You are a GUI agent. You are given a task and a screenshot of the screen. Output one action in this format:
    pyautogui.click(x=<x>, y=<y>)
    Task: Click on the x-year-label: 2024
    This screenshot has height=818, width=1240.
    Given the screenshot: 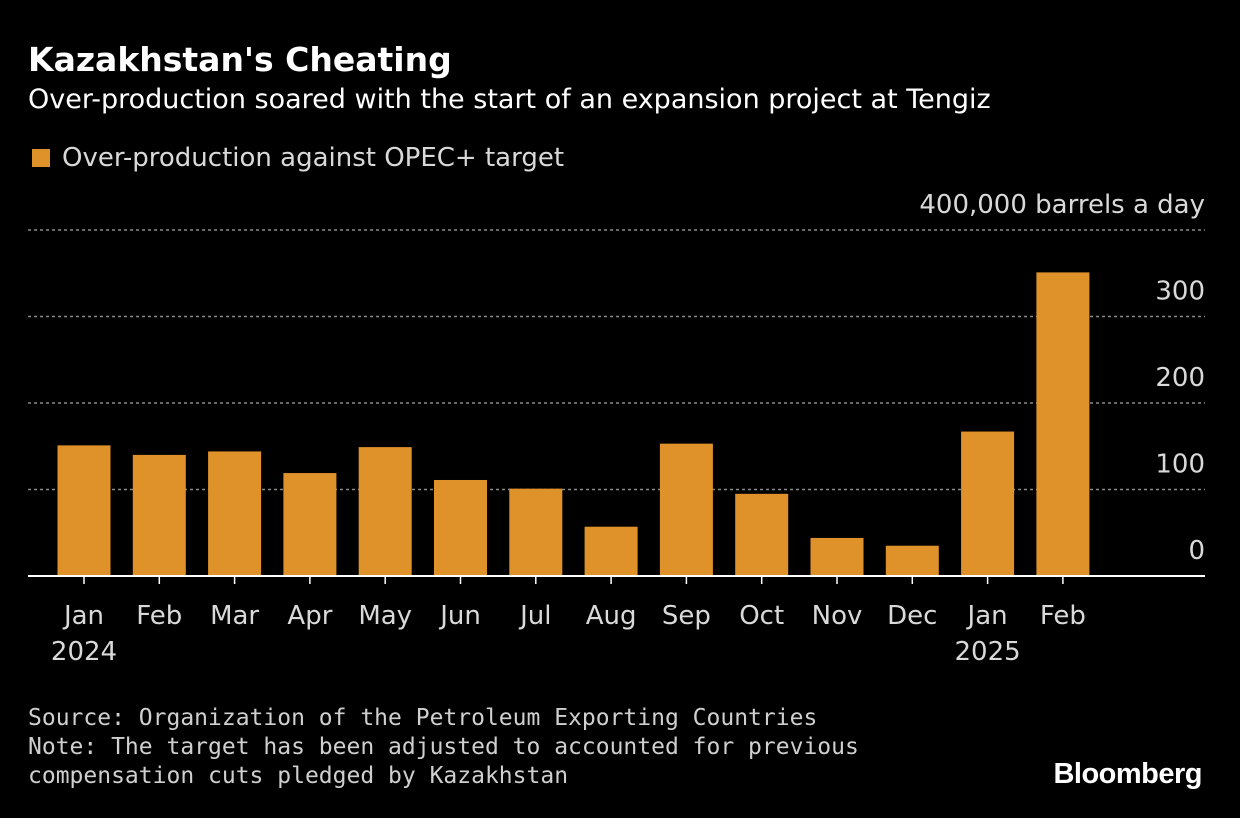 What is the action you would take?
    pyautogui.click(x=84, y=652)
    